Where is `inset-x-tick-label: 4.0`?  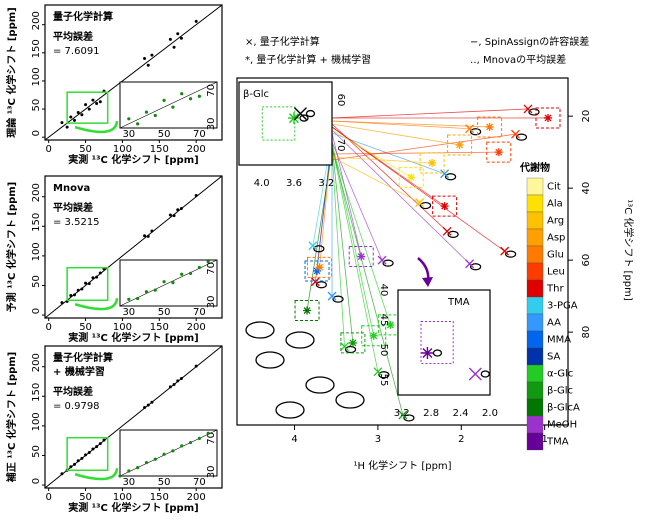 inset-x-tick-label: 4.0 is located at coordinates (262, 183).